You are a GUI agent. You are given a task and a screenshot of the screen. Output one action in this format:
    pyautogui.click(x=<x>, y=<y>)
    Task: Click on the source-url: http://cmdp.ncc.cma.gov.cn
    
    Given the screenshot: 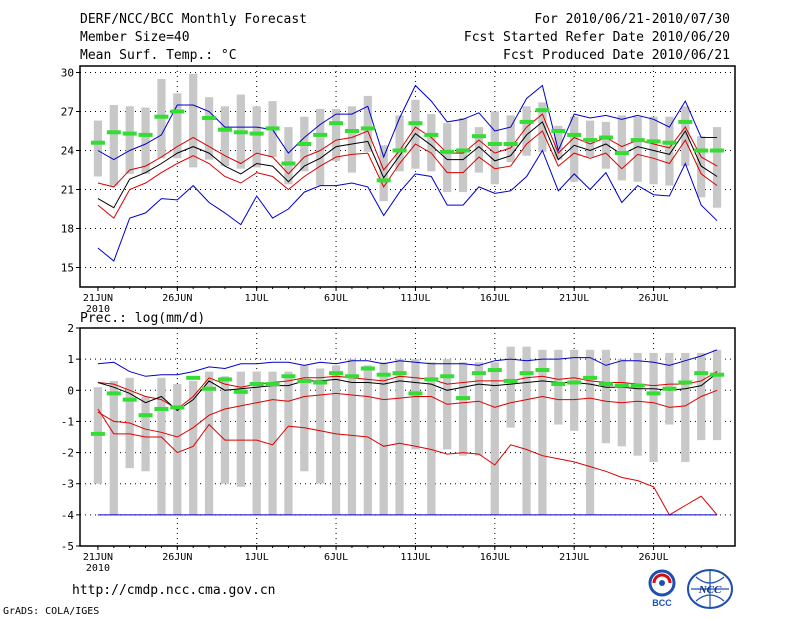 What is the action you would take?
    pyautogui.click(x=174, y=590)
    